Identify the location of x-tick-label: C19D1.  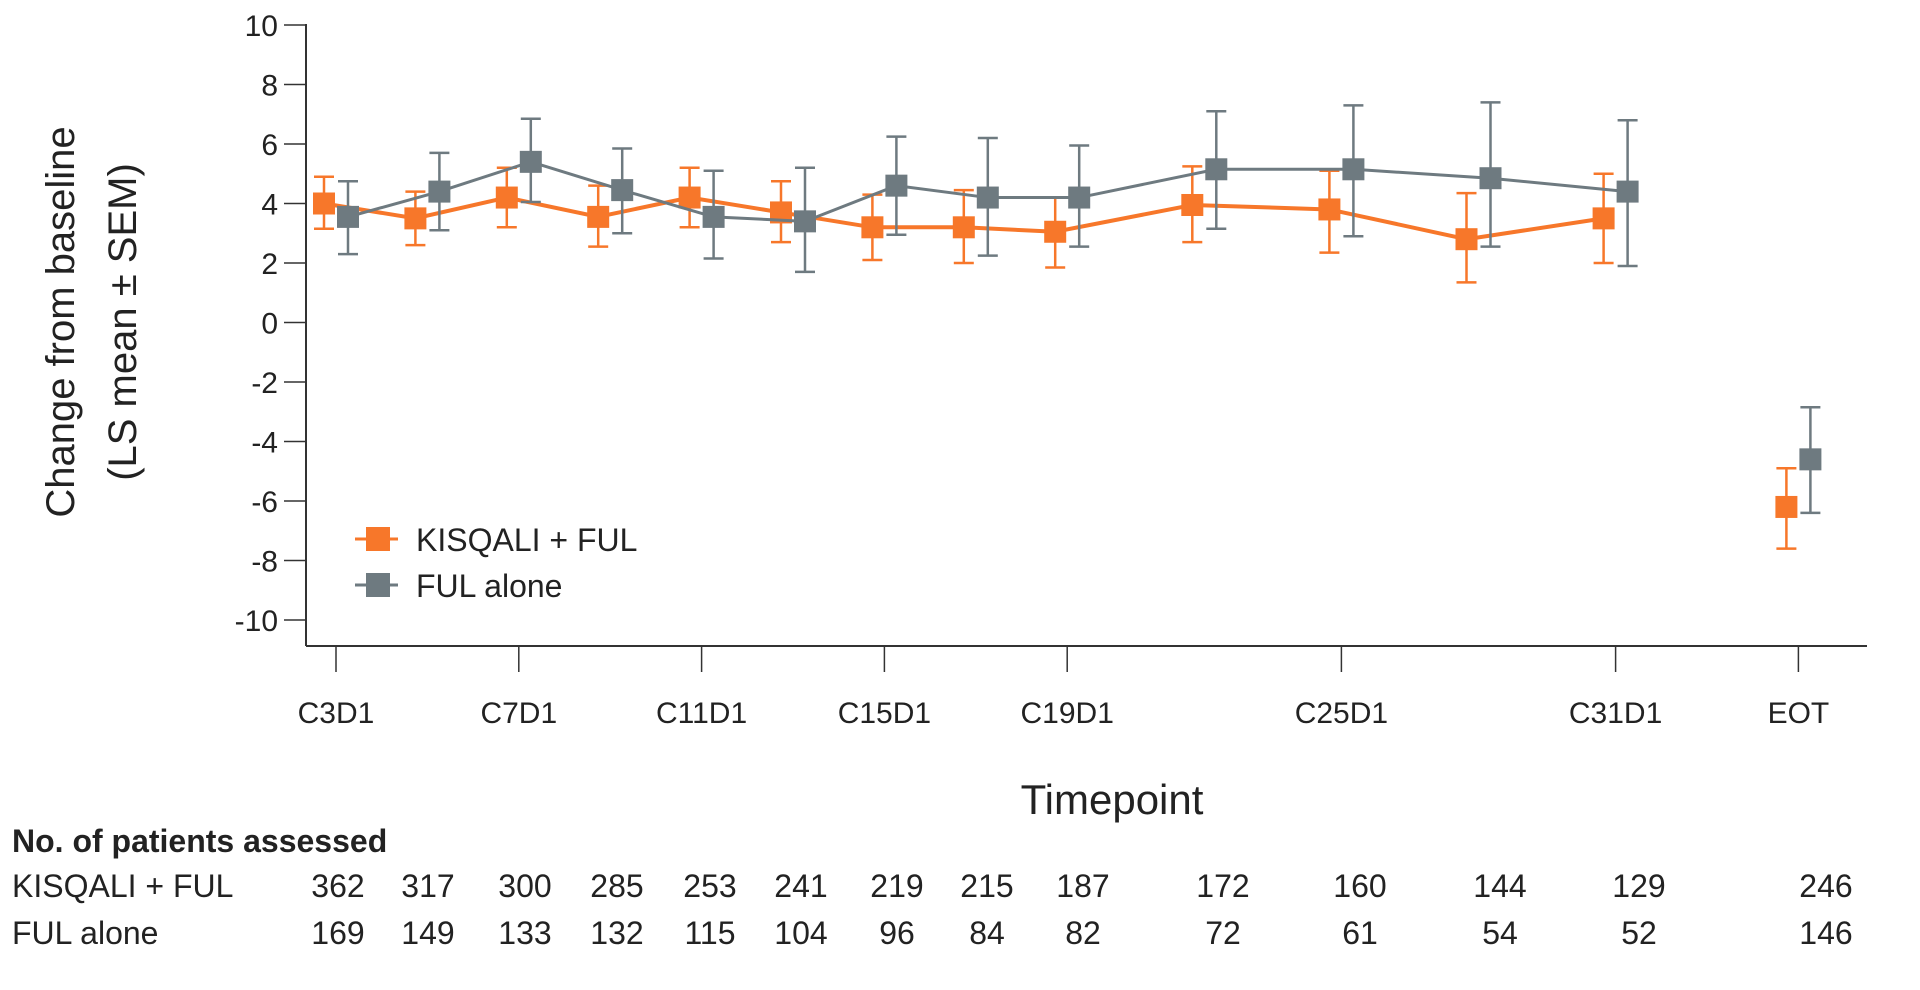
(1067, 713).